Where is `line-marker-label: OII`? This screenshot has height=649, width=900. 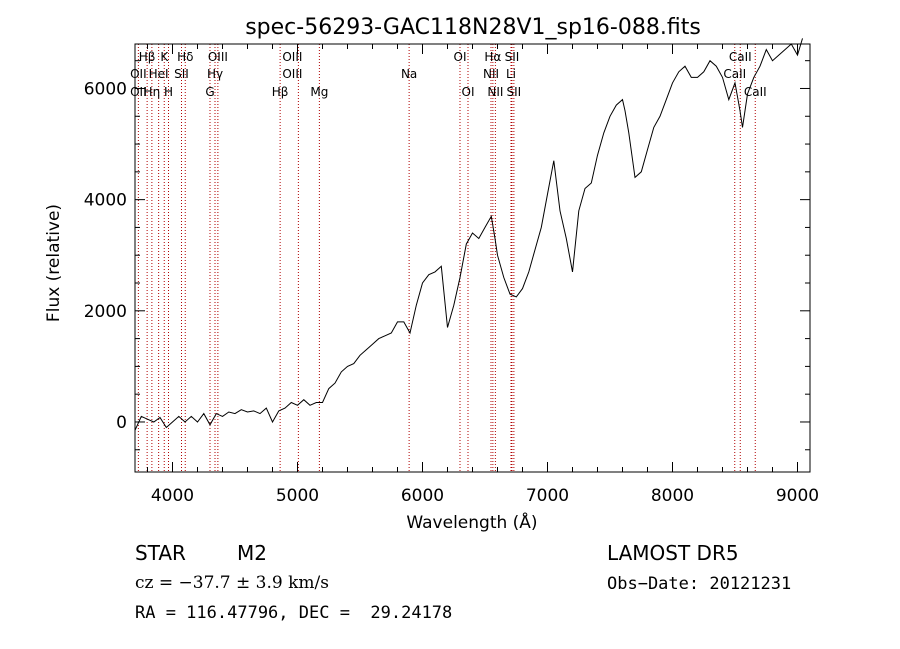 line-marker-label: OII is located at coordinates (138, 74).